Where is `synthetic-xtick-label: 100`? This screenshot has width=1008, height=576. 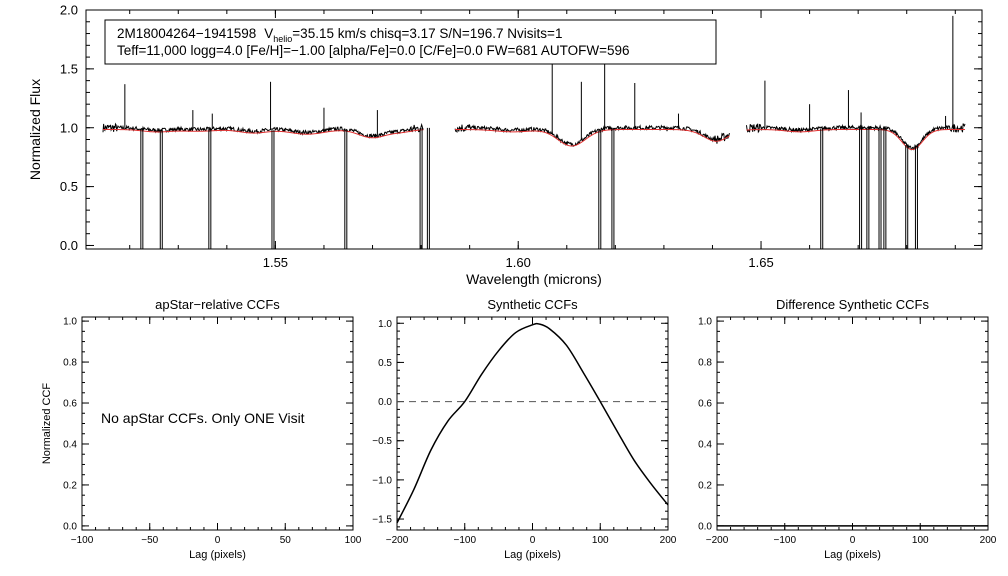 synthetic-xtick-label: 100 is located at coordinates (600, 540).